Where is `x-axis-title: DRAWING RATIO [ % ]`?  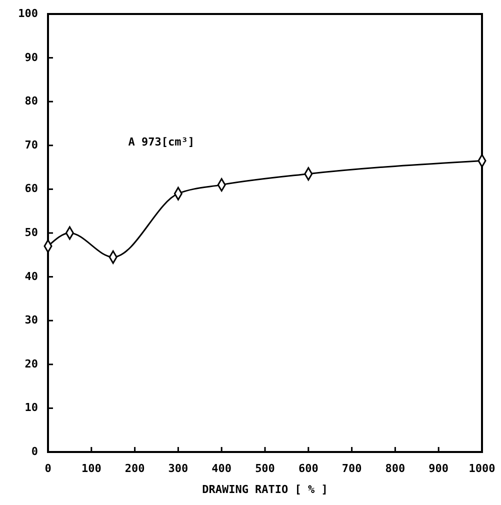 x-axis-title: DRAWING RATIO [ % ] is located at coordinates (265, 489).